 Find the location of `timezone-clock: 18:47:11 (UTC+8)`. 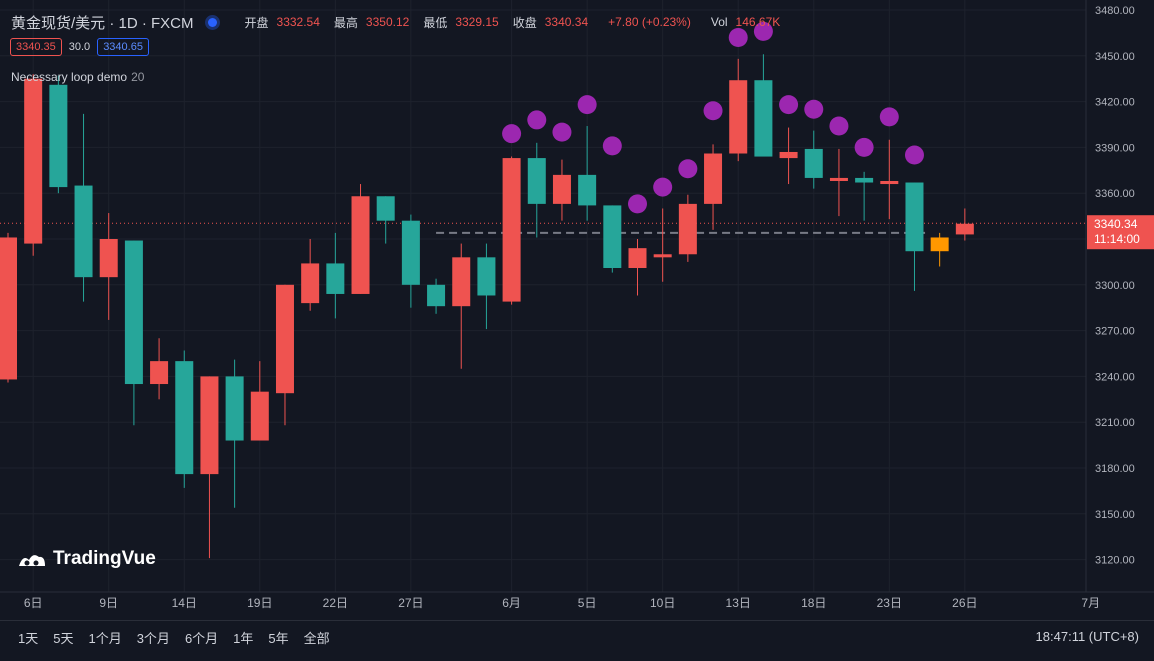

timezone-clock: 18:47:11 (UTC+8) is located at coordinates (1087, 636).